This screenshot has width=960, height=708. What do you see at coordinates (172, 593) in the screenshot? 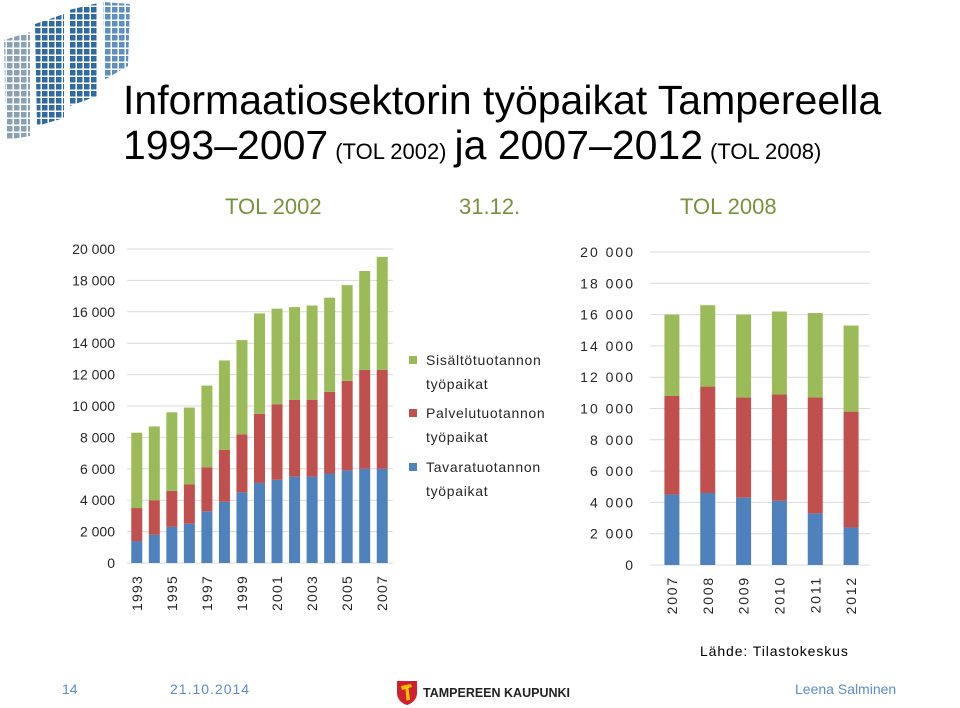
I see `x-tick-label: 1995` at bounding box center [172, 593].